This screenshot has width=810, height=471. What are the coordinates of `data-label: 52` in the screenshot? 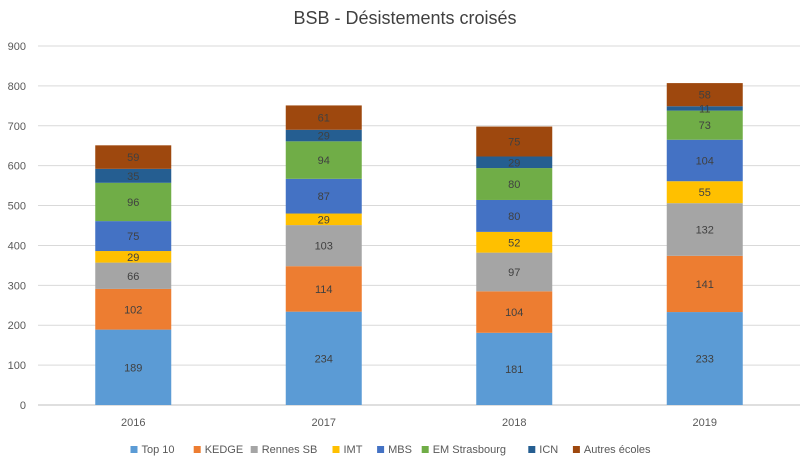 It's located at (514, 243).